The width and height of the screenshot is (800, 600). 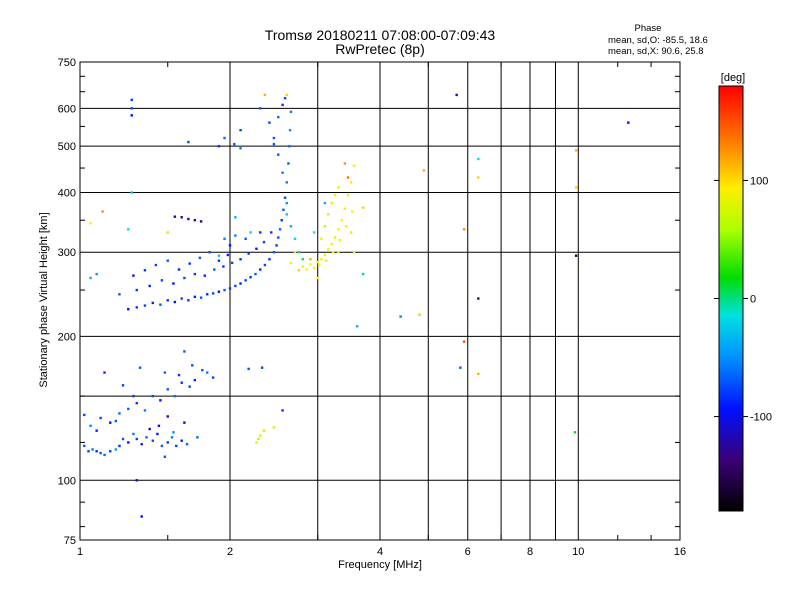 I want to click on y-tick-label: 75, so click(x=70, y=541).